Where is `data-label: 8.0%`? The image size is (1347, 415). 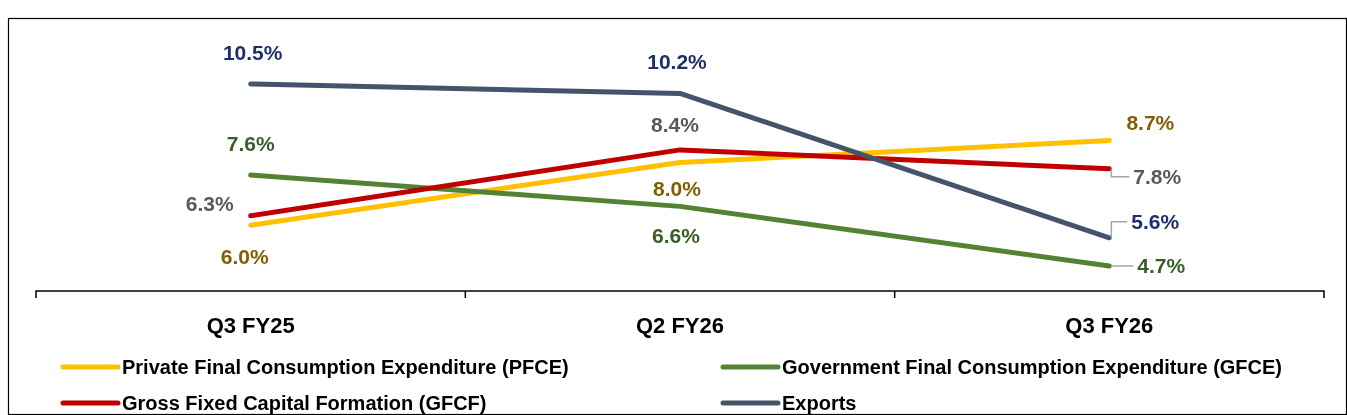
data-label: 8.0% is located at coordinates (677, 188).